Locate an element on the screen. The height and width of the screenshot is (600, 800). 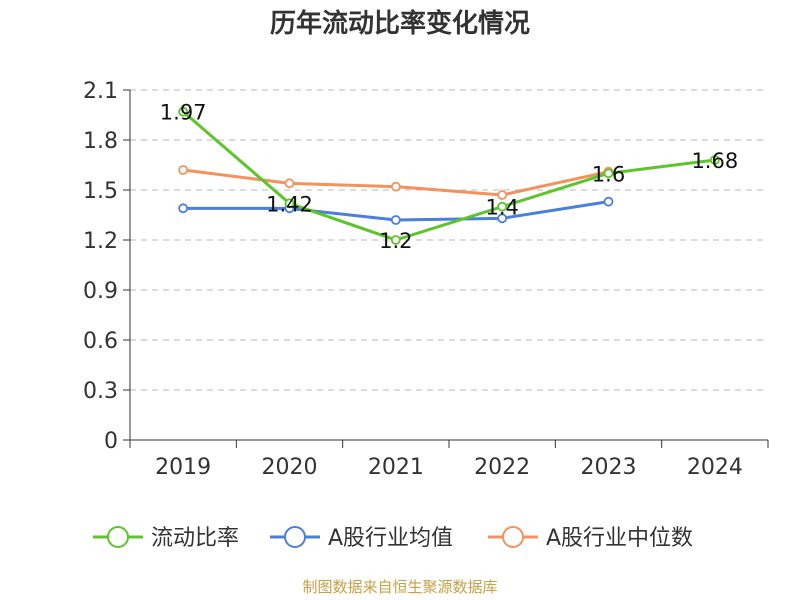
y-tick-label: 1.5 is located at coordinates (100, 191).